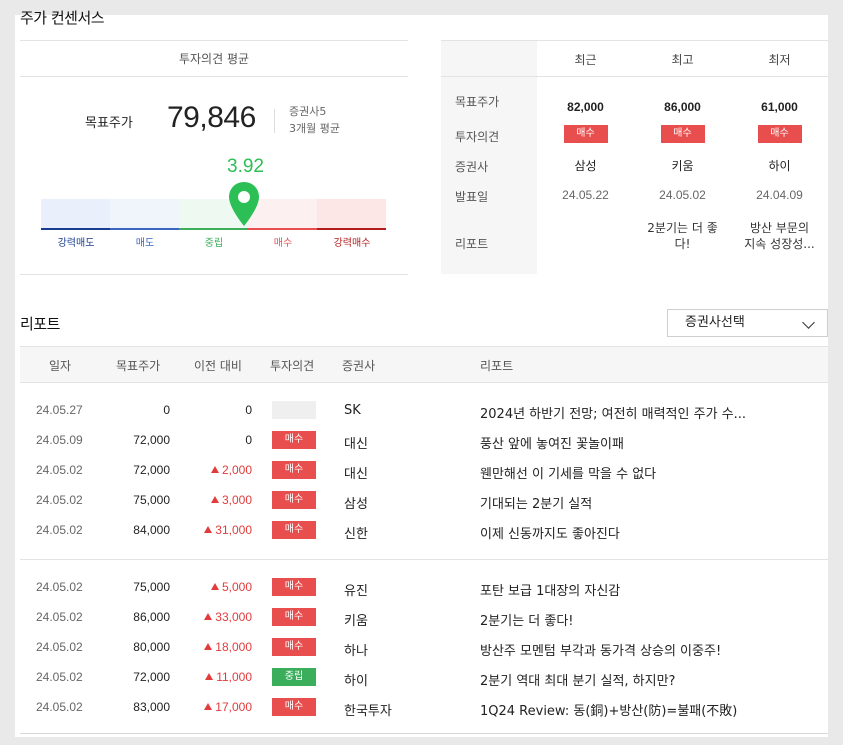  I want to click on high-opinion-badge: 매수, so click(682, 134).